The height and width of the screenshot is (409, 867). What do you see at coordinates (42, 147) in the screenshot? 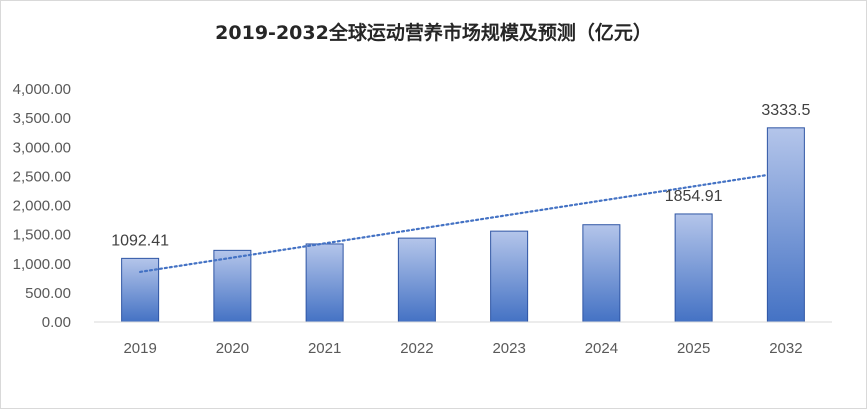
I see `y-tick-label: 3,000.00` at bounding box center [42, 147].